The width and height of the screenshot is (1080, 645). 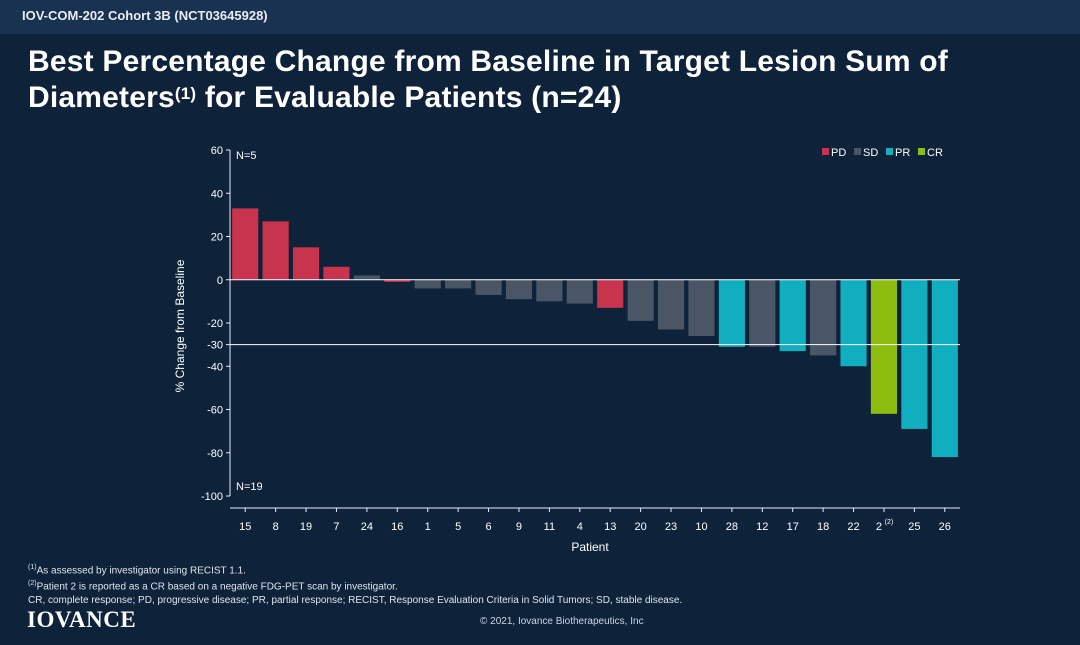 What do you see at coordinates (32, 567) in the screenshot?
I see `footnote-1-marker: (1)` at bounding box center [32, 567].